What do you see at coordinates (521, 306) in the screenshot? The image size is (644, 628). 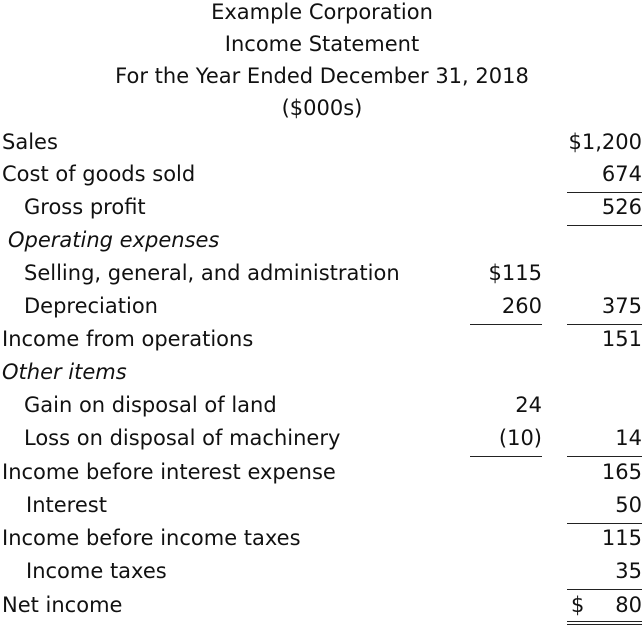 I see `amount-detail: 260` at bounding box center [521, 306].